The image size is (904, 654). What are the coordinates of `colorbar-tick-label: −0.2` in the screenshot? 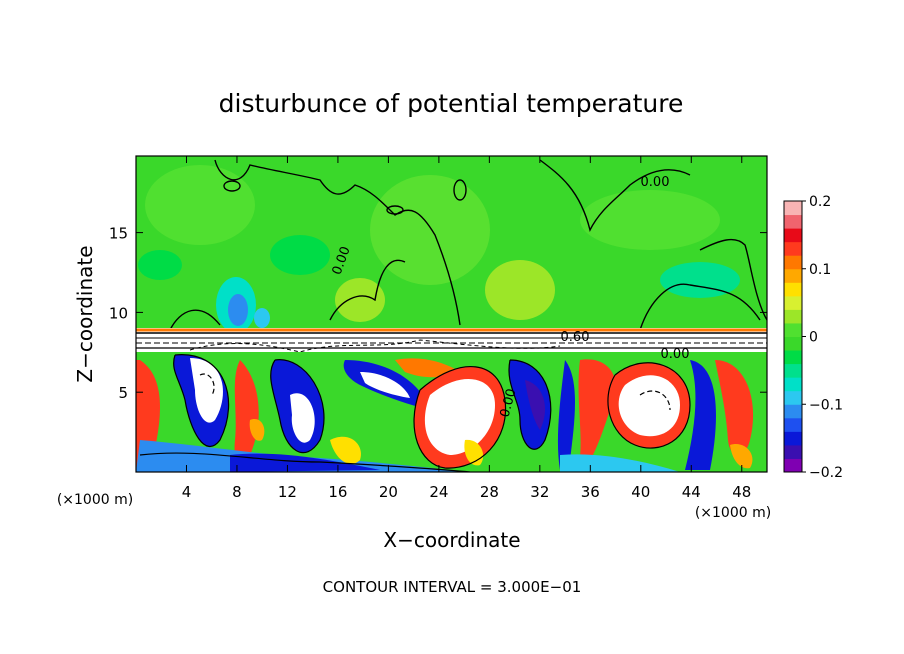 It's located at (826, 473).